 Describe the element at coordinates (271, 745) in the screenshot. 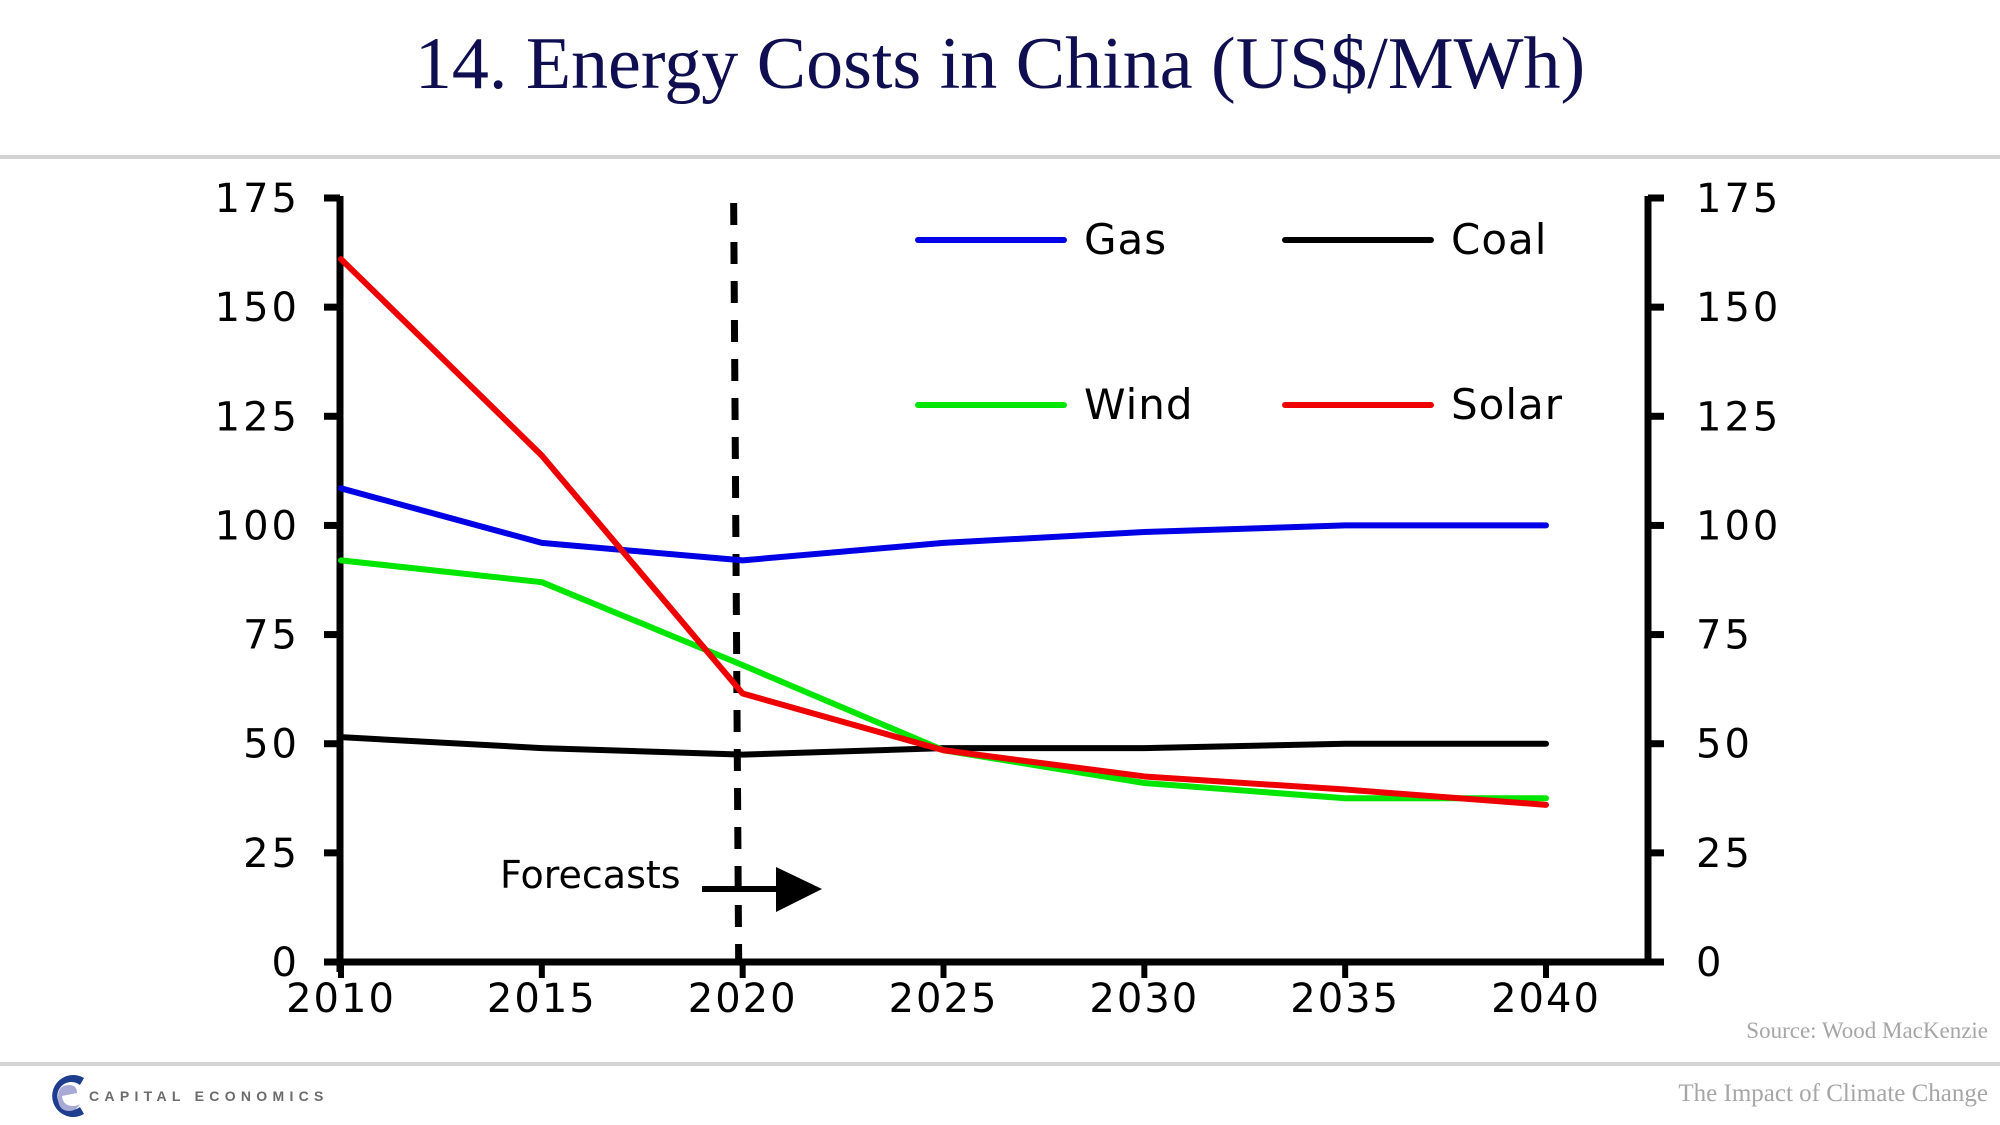

I see `y-tick-label-left: 50` at that location.